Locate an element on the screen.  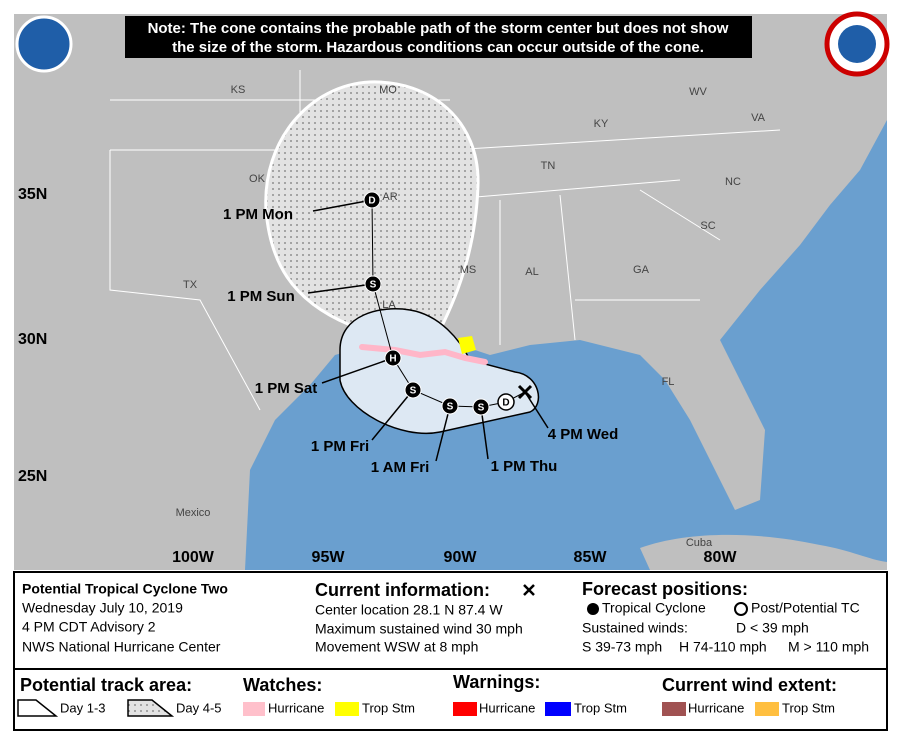
track-area-title: Potential track area: is located at coordinates (106, 685).